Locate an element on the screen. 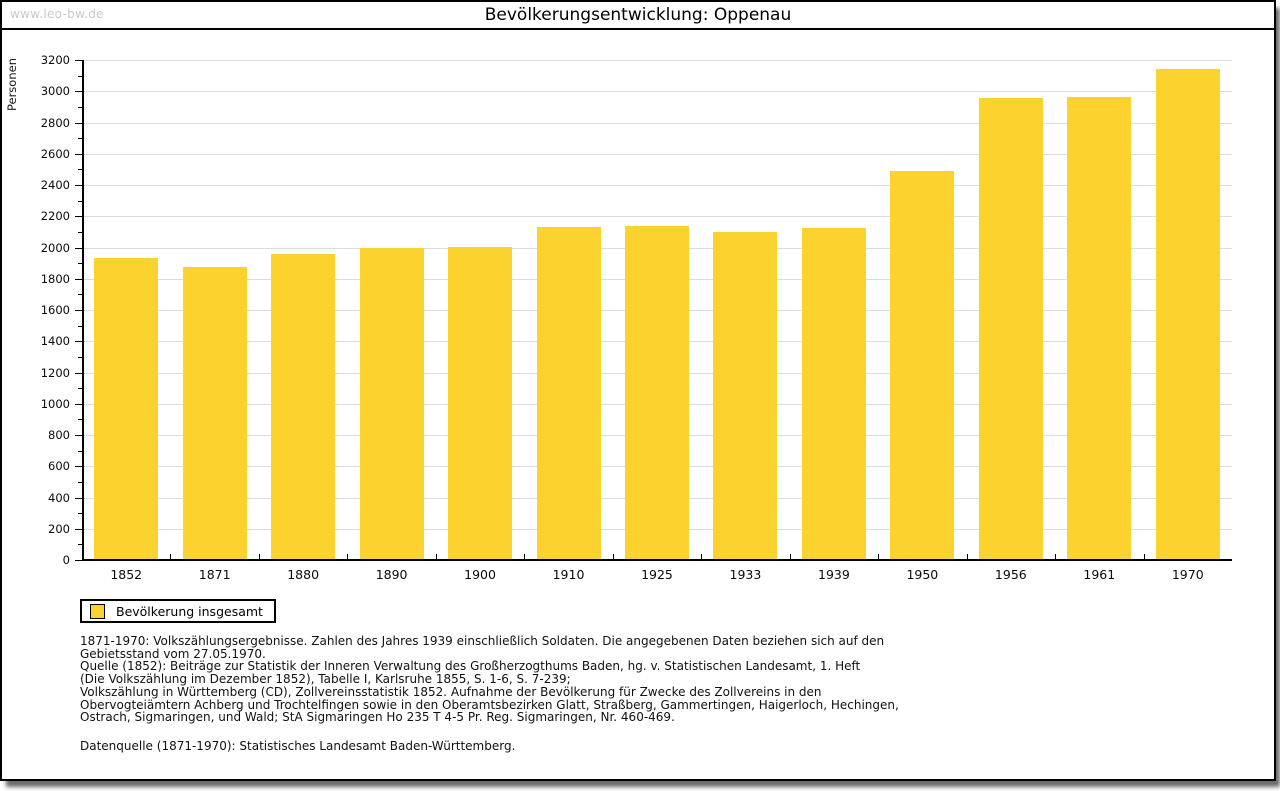 The image size is (1280, 791). bar-1950 is located at coordinates (922, 364).